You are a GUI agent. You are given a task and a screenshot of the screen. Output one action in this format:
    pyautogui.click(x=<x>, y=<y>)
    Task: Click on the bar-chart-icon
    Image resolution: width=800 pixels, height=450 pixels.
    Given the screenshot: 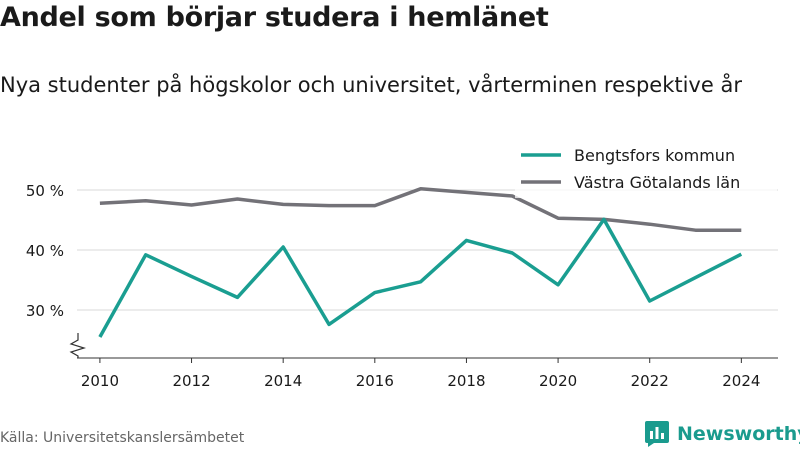 What is the action you would take?
    pyautogui.click(x=657, y=434)
    